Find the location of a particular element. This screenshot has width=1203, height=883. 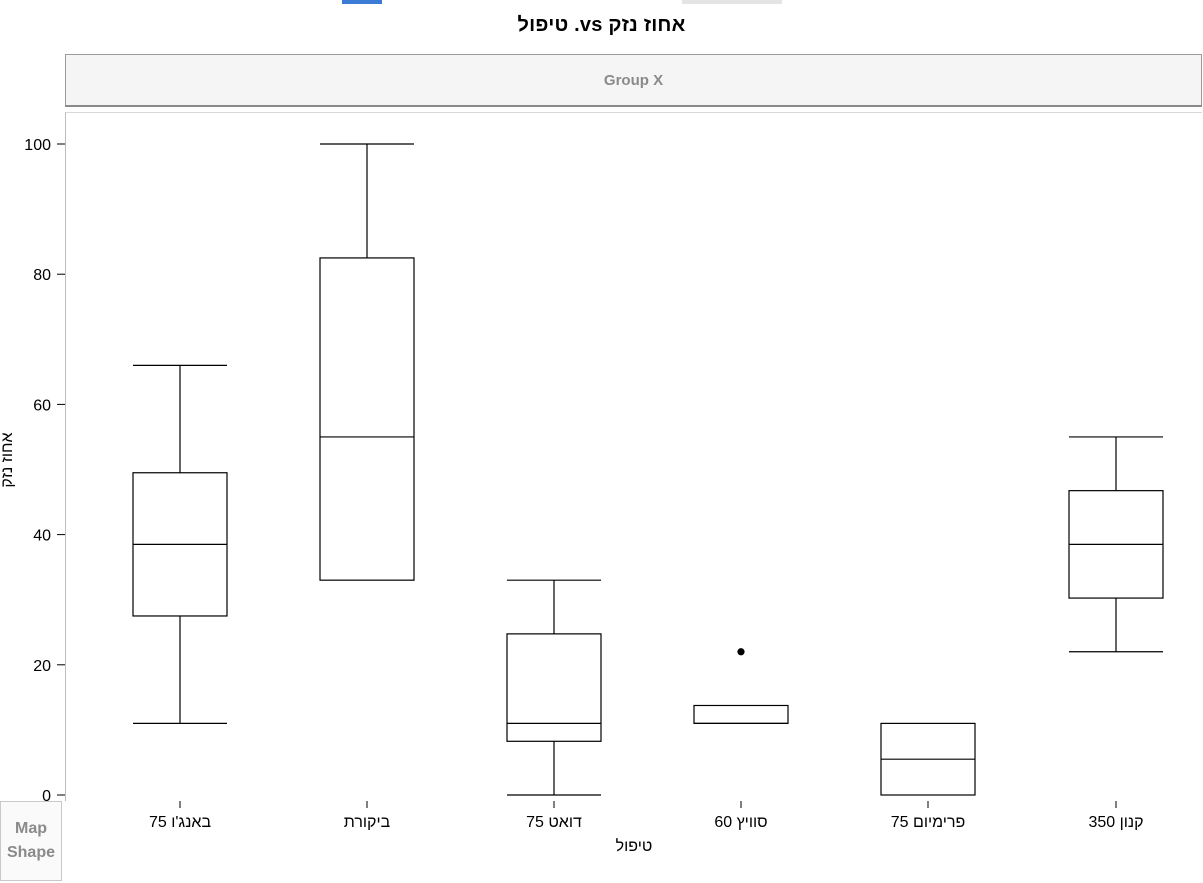

outlier-point is located at coordinates (741, 652).